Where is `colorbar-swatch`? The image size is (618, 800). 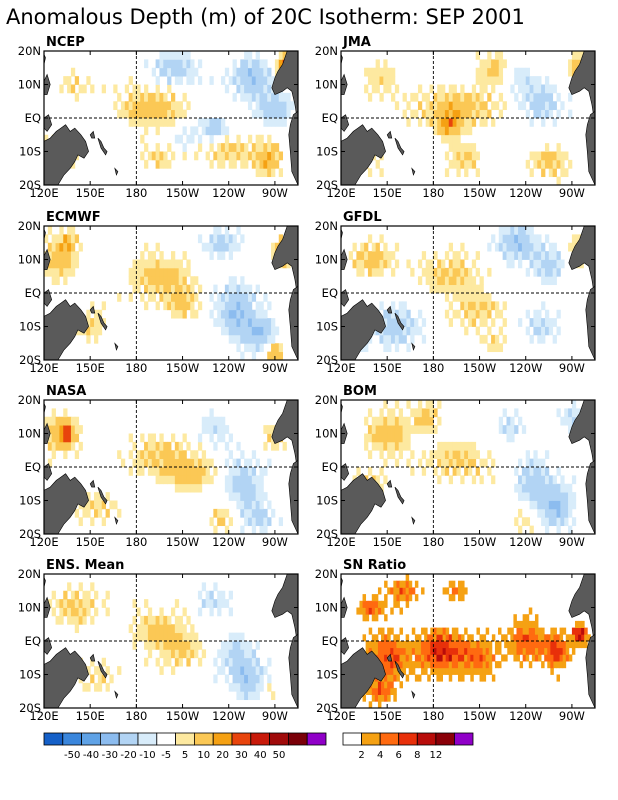 colorbar-swatch is located at coordinates (408, 739).